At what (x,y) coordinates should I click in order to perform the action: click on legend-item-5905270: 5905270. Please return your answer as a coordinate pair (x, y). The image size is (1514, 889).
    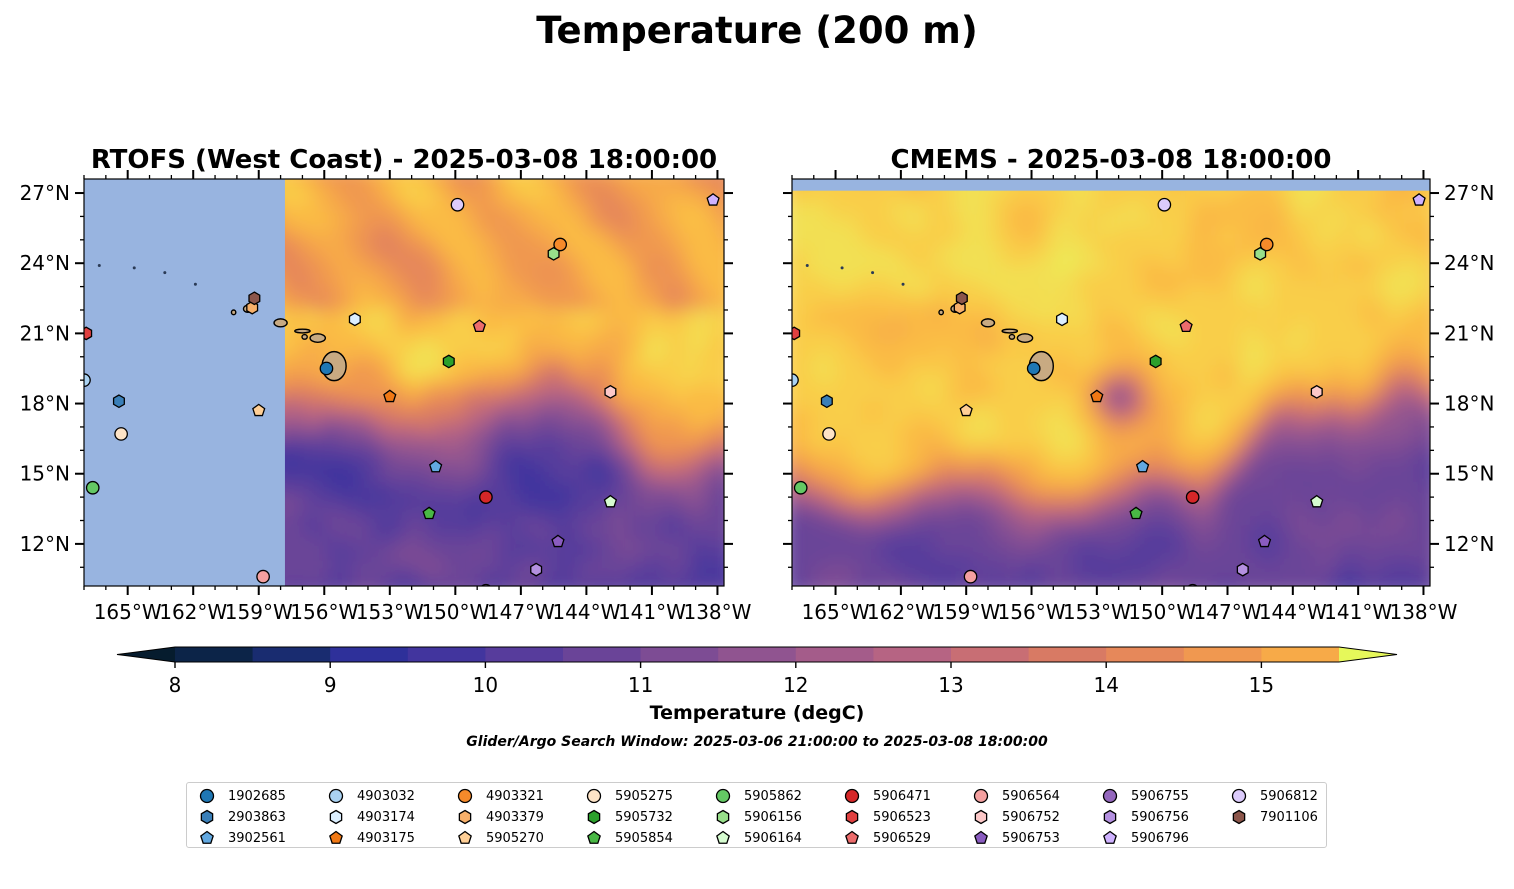
    Looking at the image, I should click on (500, 838).